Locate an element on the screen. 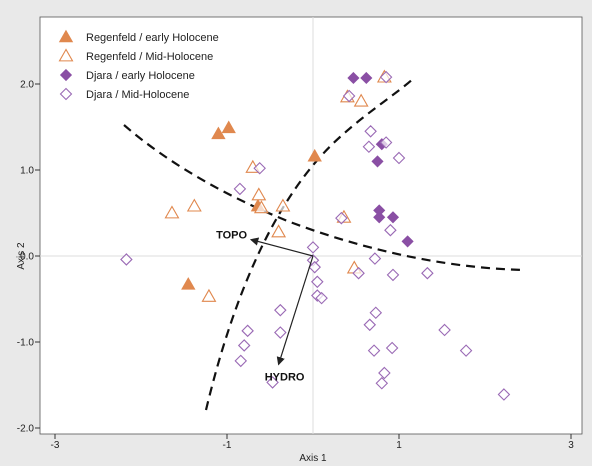 This screenshot has width=592, height=466. x-tick-label: -1 is located at coordinates (227, 445).